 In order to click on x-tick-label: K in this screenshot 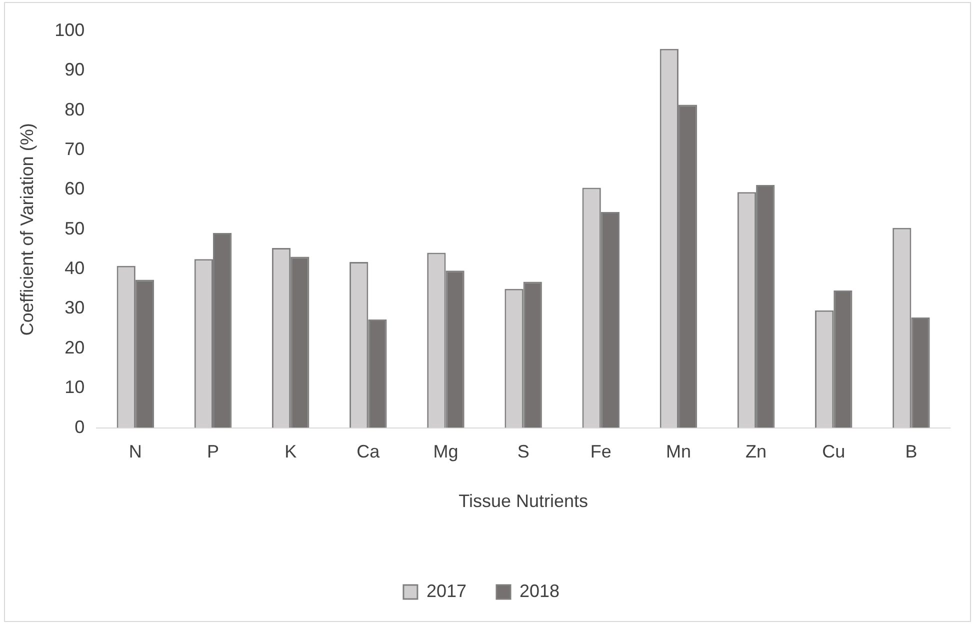, I will do `click(290, 452)`.